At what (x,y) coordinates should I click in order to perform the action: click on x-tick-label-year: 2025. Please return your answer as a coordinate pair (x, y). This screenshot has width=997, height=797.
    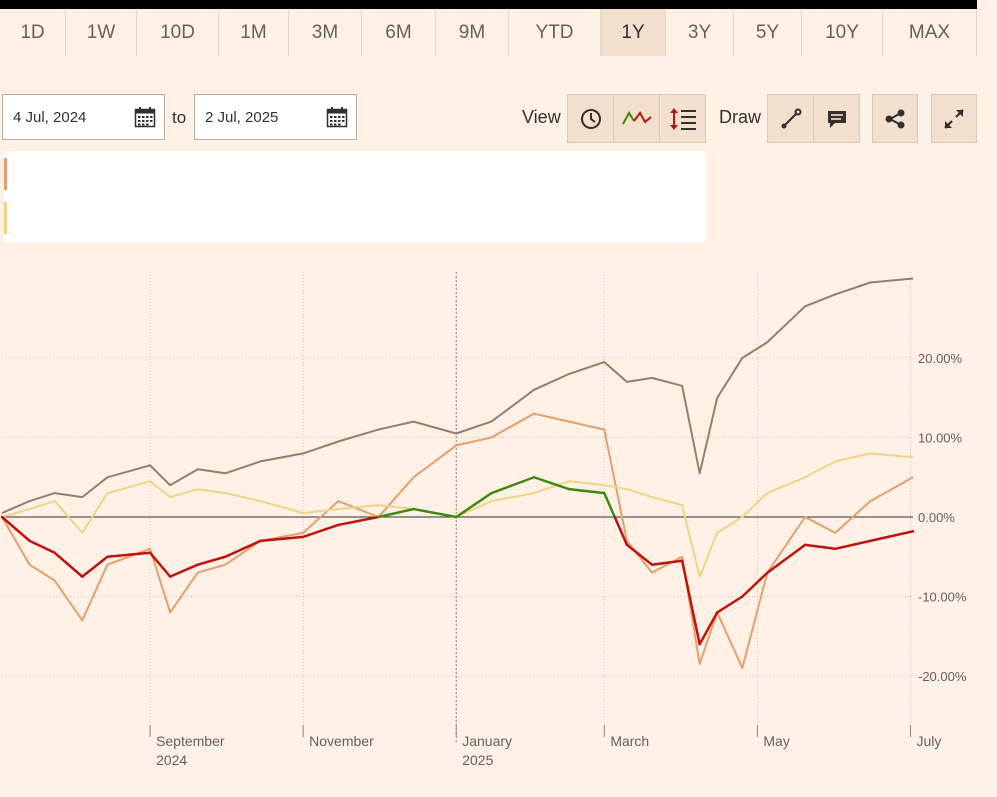
    Looking at the image, I should click on (477, 760).